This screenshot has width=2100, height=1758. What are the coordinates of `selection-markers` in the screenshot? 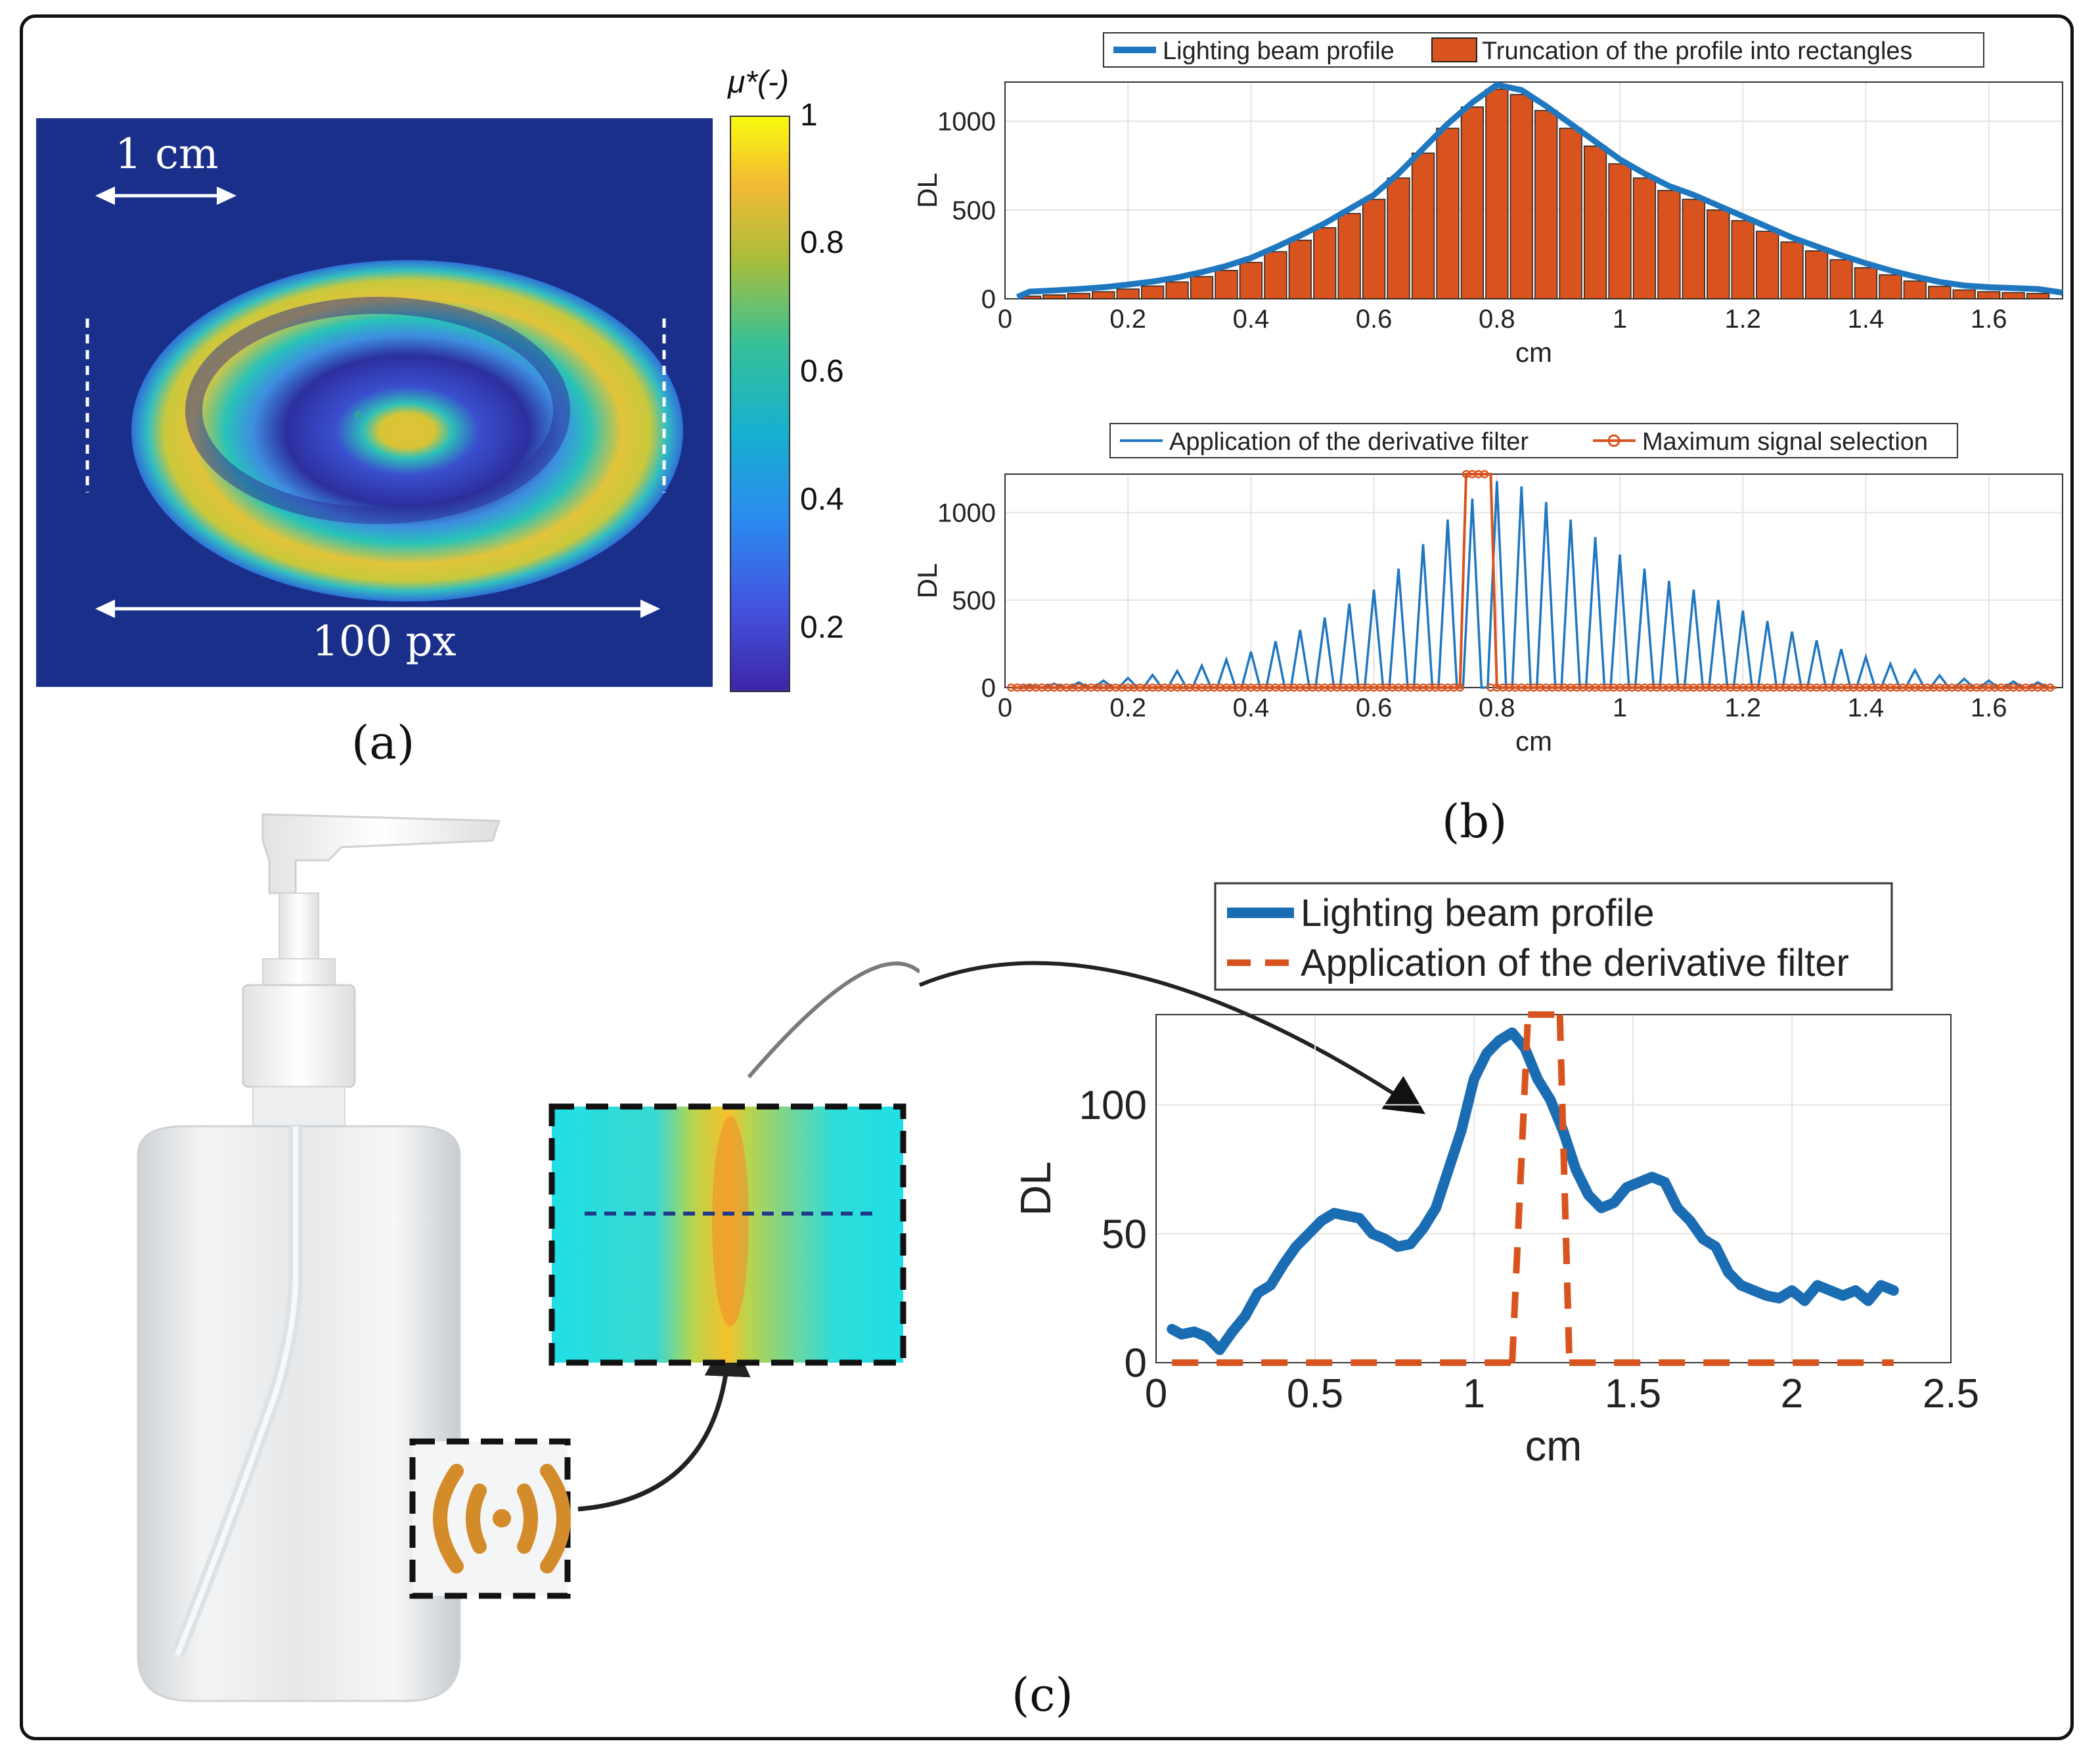 It's located at (1531, 581).